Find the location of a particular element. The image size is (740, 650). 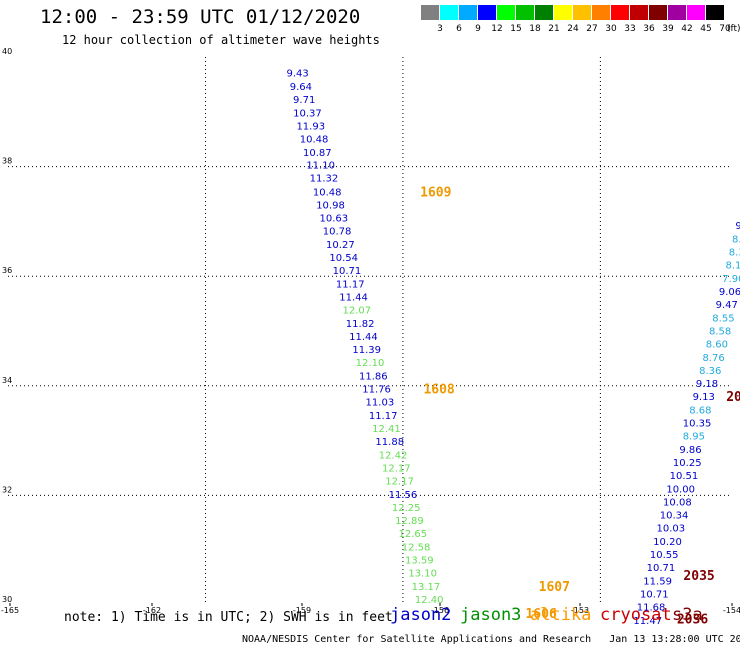

scale-label: 24 is located at coordinates (573, 29).